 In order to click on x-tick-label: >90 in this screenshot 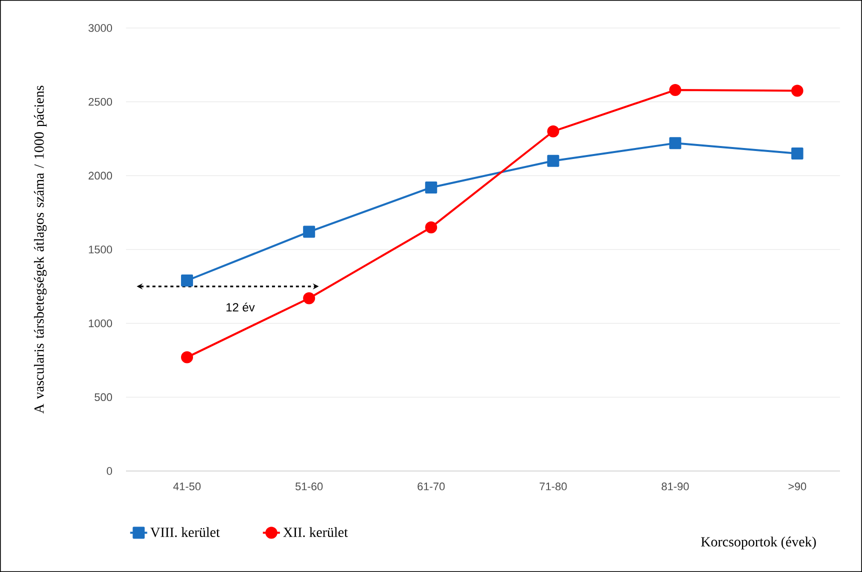, I will do `click(797, 486)`.